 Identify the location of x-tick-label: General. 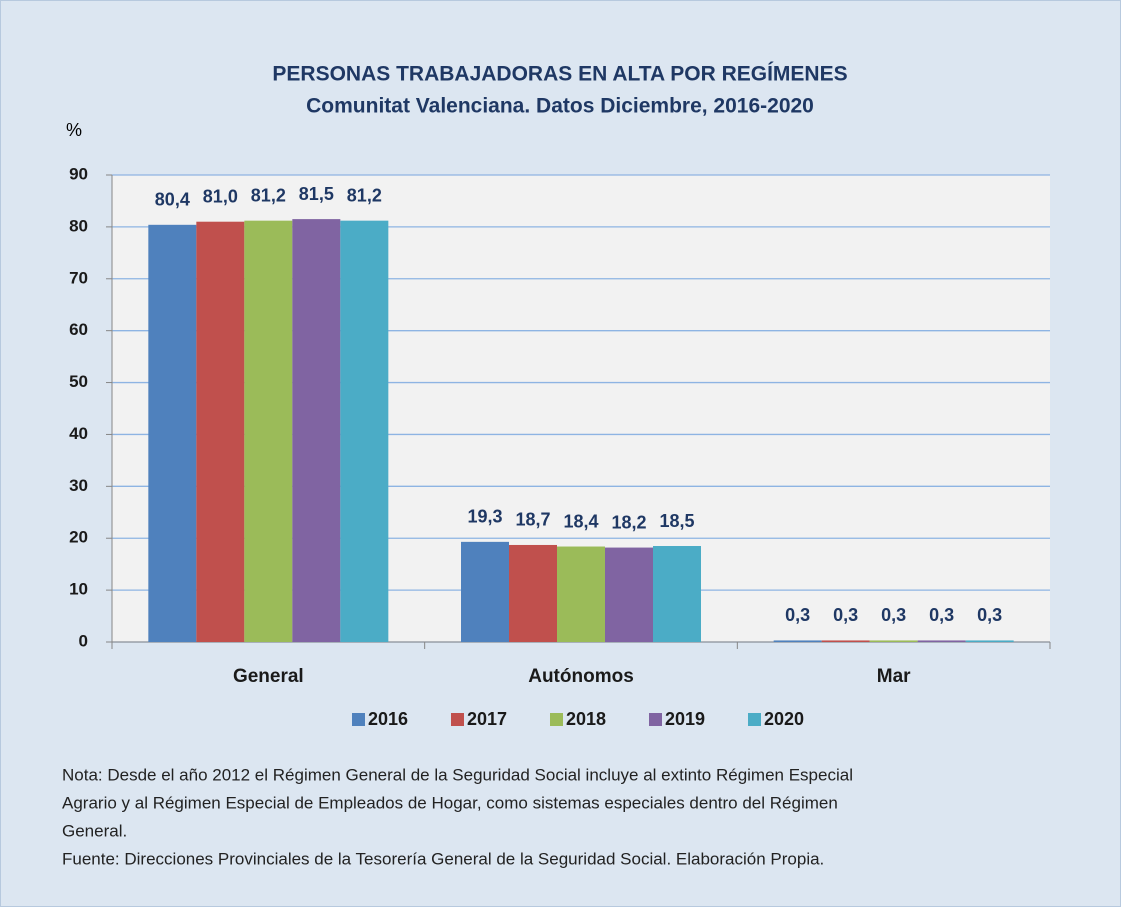
(268, 676).